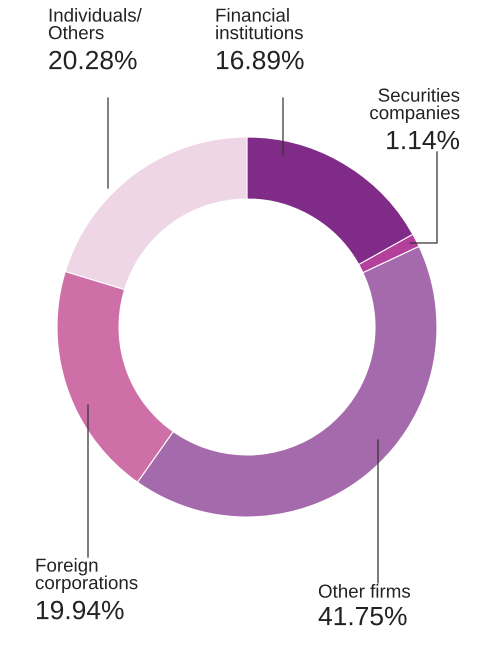 This screenshot has height=646, width=497. What do you see at coordinates (80, 610) in the screenshot?
I see `data-label: 19.94%` at bounding box center [80, 610].